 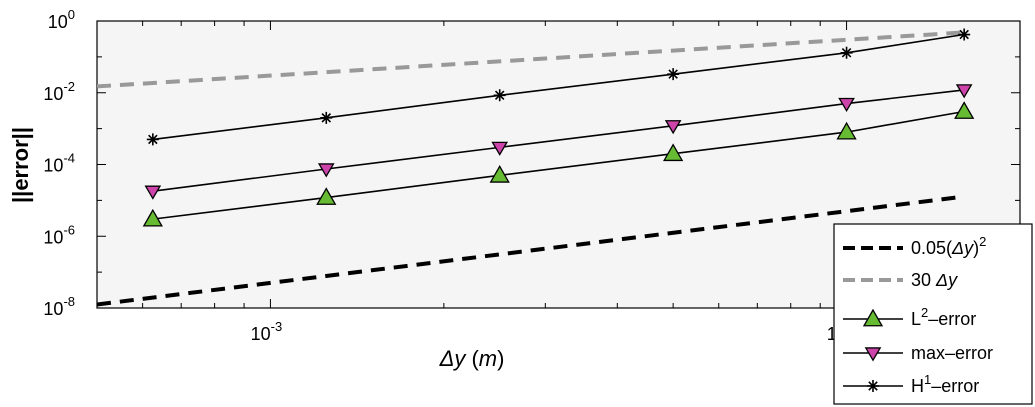 What do you see at coordinates (952, 353) in the screenshot?
I see `legend-label-3: max–error` at bounding box center [952, 353].